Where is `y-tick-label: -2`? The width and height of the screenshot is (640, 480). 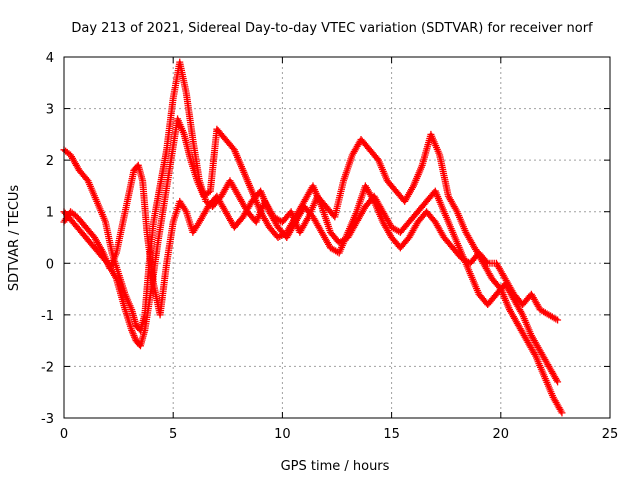 y-tick-label: -2 is located at coordinates (47, 367).